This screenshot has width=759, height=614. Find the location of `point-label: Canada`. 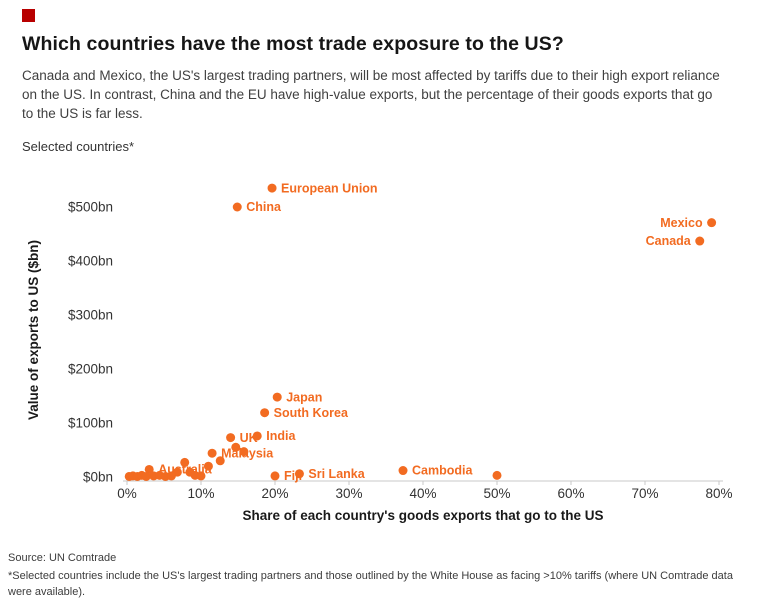

point-label: Canada is located at coordinates (669, 241).